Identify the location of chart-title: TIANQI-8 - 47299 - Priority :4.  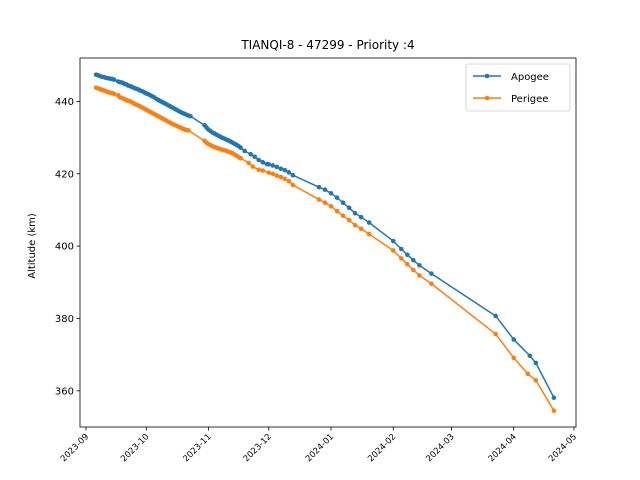
(327, 45).